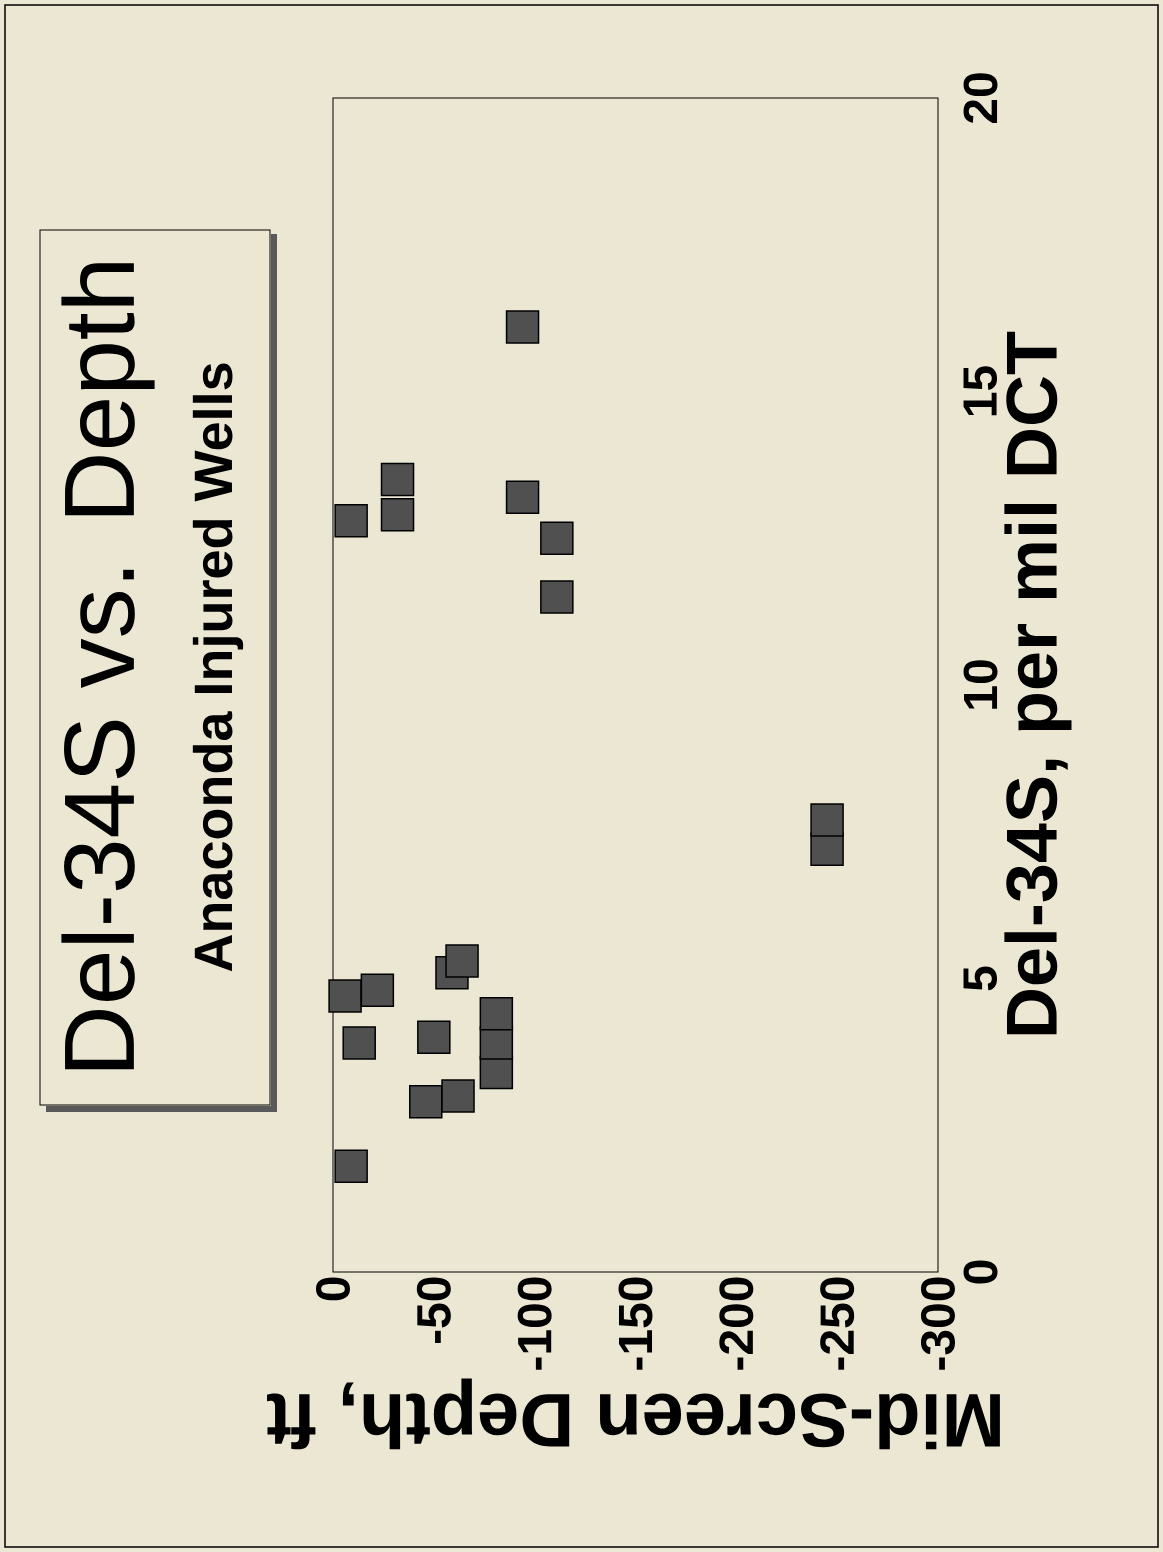 This screenshot has width=1163, height=1552. I want to click on x-tick-label: -300, so click(938, 1323).